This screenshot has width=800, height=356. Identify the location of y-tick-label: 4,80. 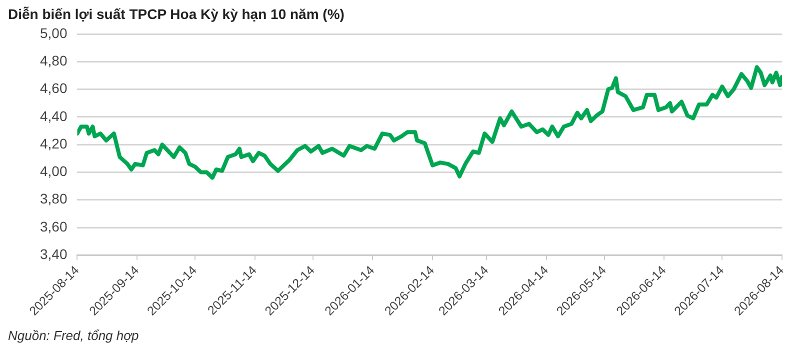
(54, 60).